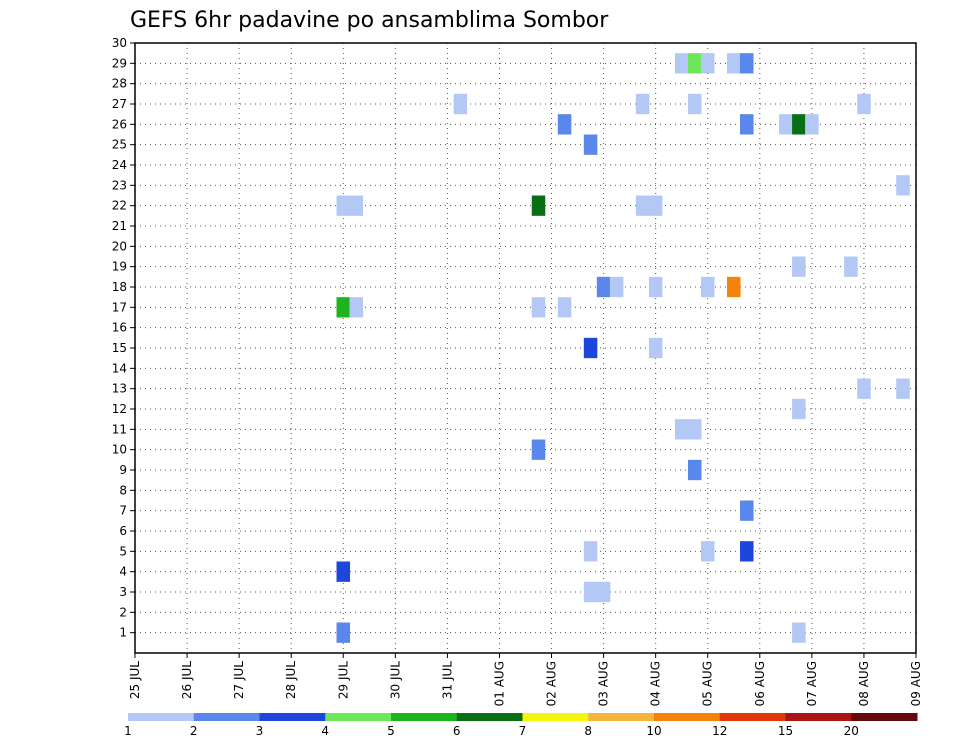  I want to click on colorbar-label: 20, so click(851, 731).